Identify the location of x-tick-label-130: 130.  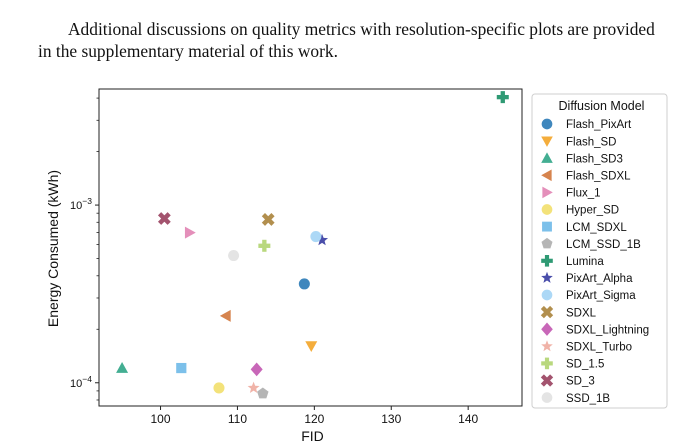
(391, 419).